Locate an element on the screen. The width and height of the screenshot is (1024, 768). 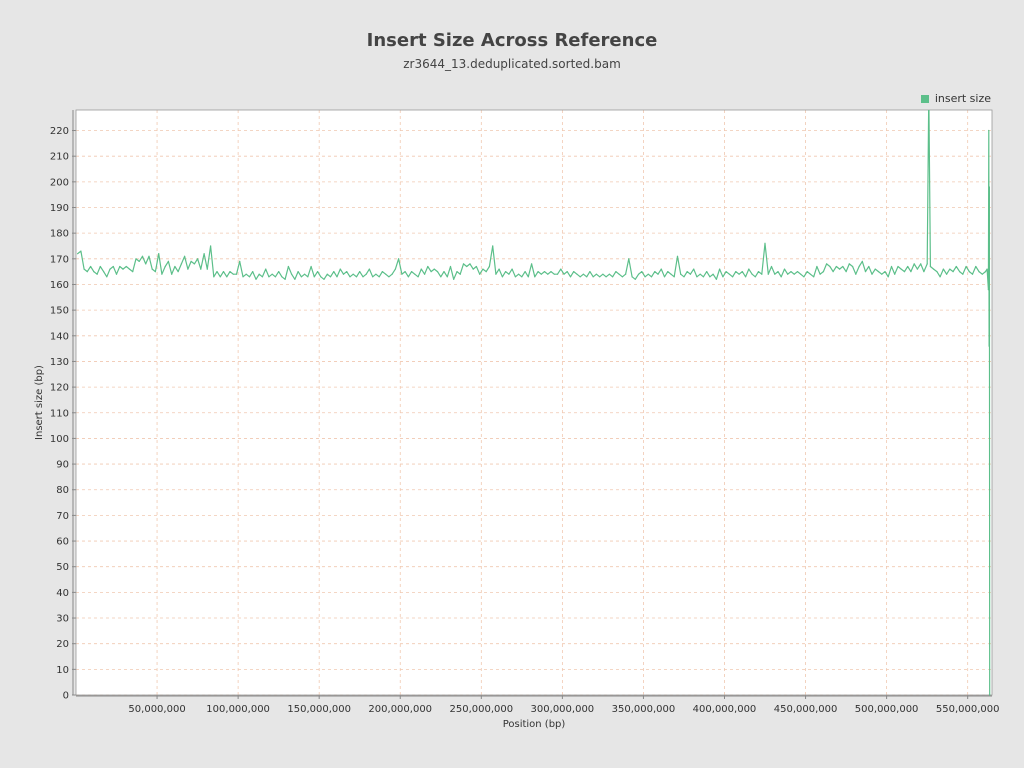
y-tick-label: 50 is located at coordinates (62, 567).